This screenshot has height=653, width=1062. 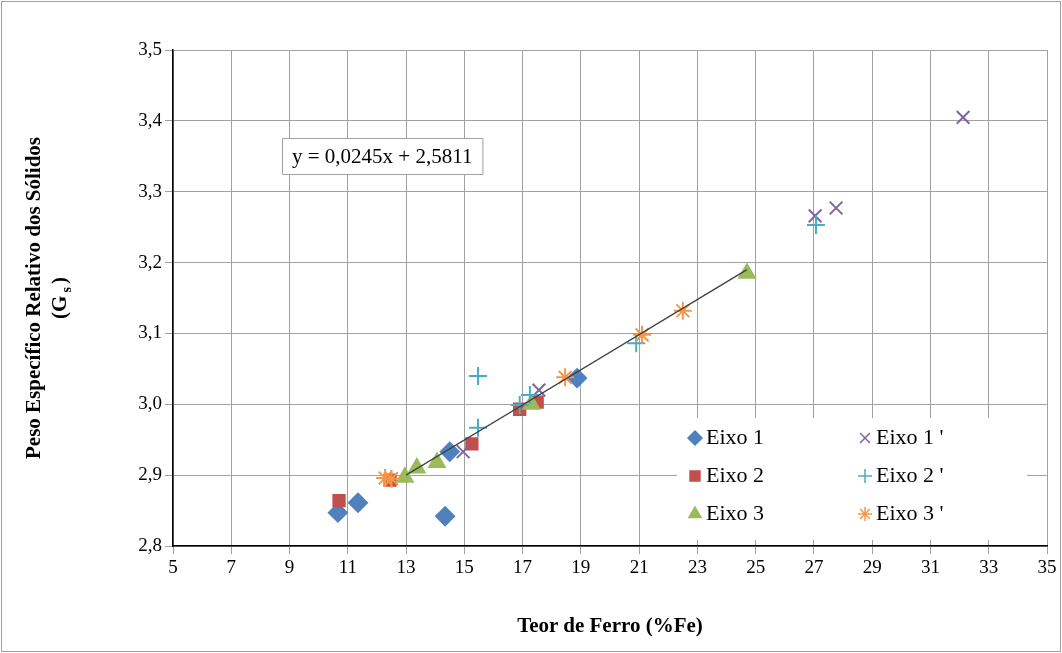 I want to click on legend-label: Eixo 2, so click(x=735, y=474).